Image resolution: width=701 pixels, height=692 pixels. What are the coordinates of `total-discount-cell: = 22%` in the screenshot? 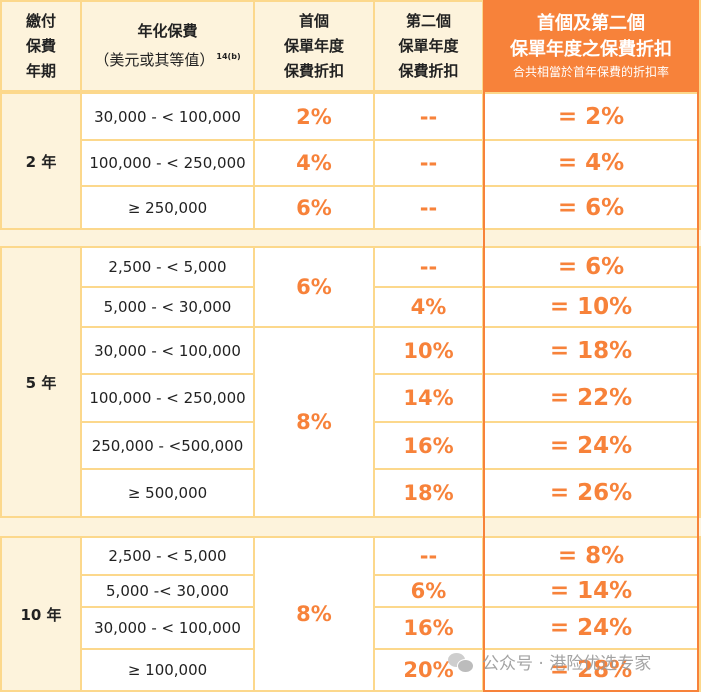 It's located at (591, 398).